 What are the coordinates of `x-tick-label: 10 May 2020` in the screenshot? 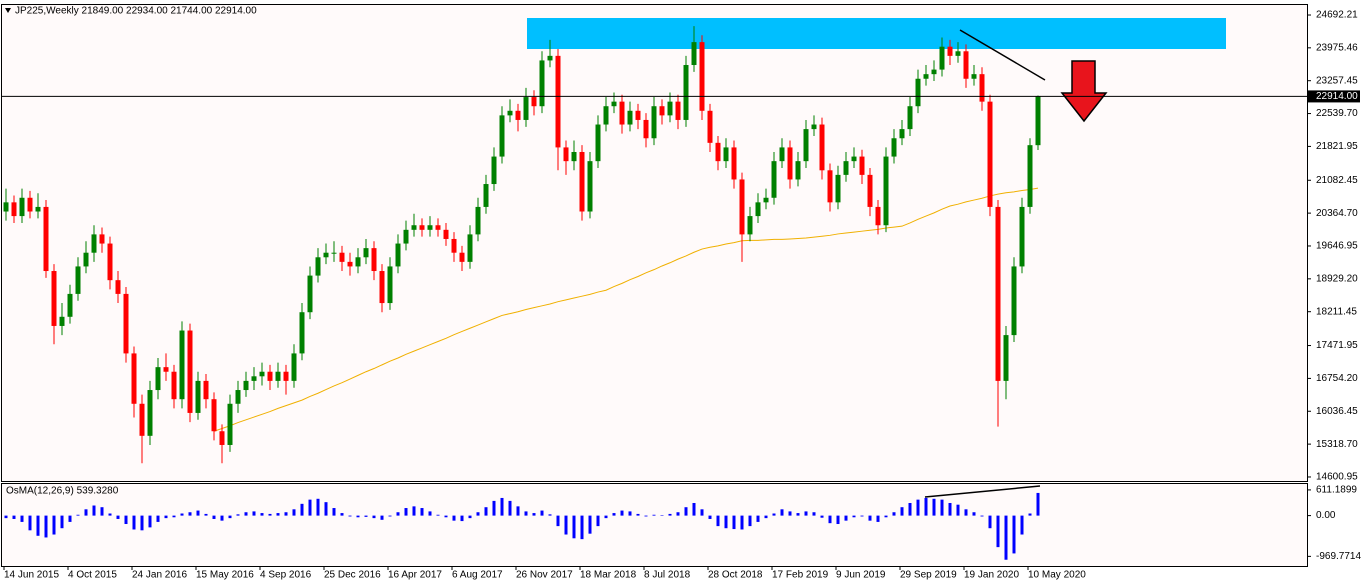 It's located at (1057, 575).